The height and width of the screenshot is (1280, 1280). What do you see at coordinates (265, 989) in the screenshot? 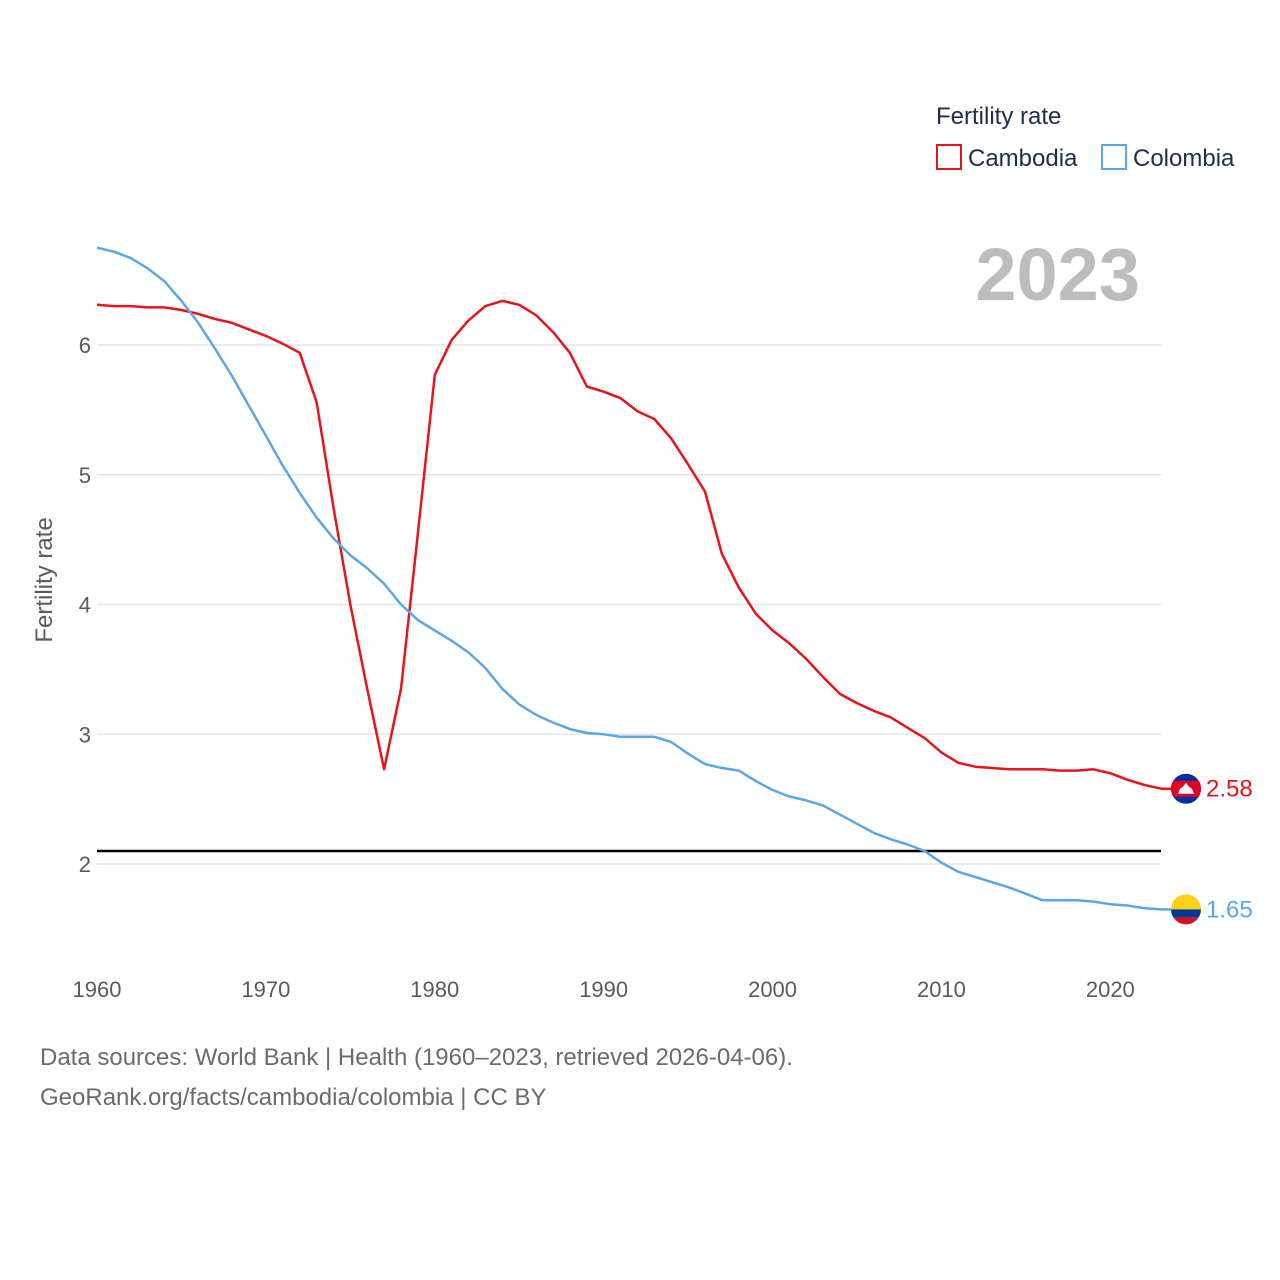
I see `x-tick-1970: 1970` at bounding box center [265, 989].